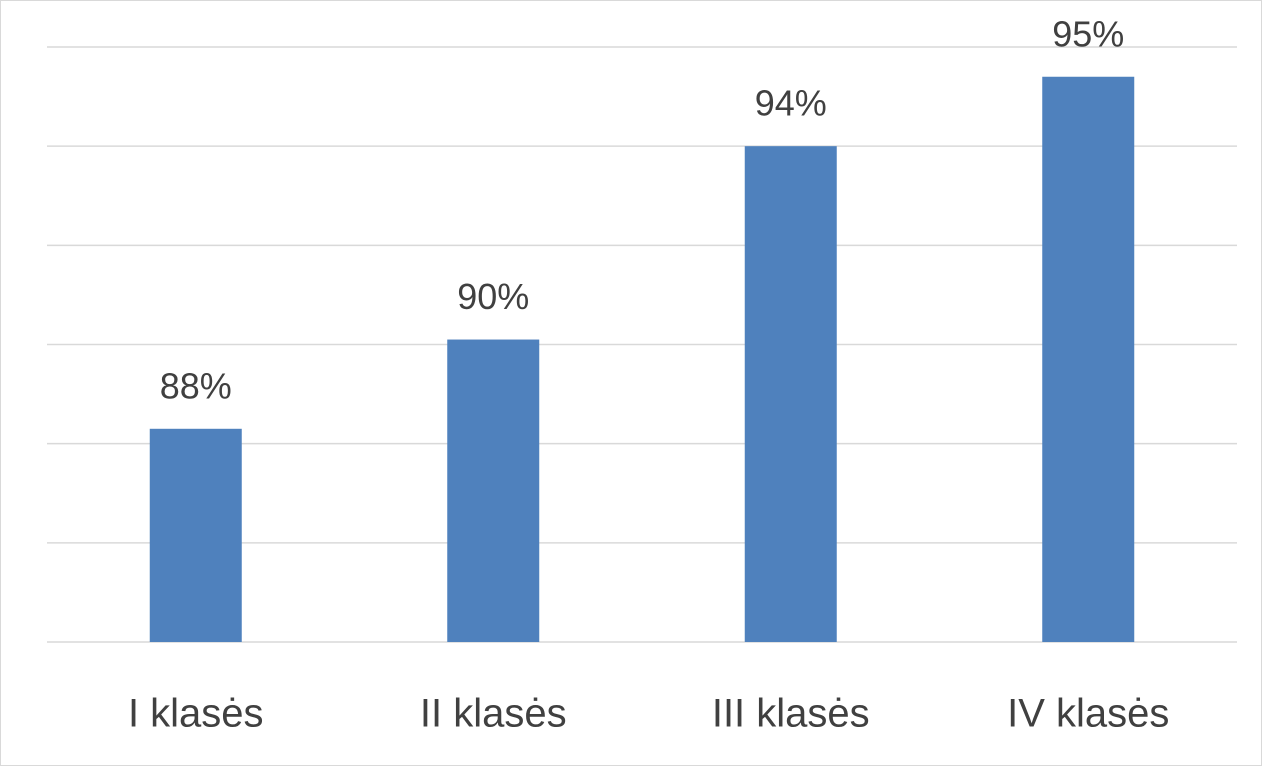 This screenshot has height=766, width=1262. What do you see at coordinates (1088, 33) in the screenshot?
I see `data-label: 95%` at bounding box center [1088, 33].